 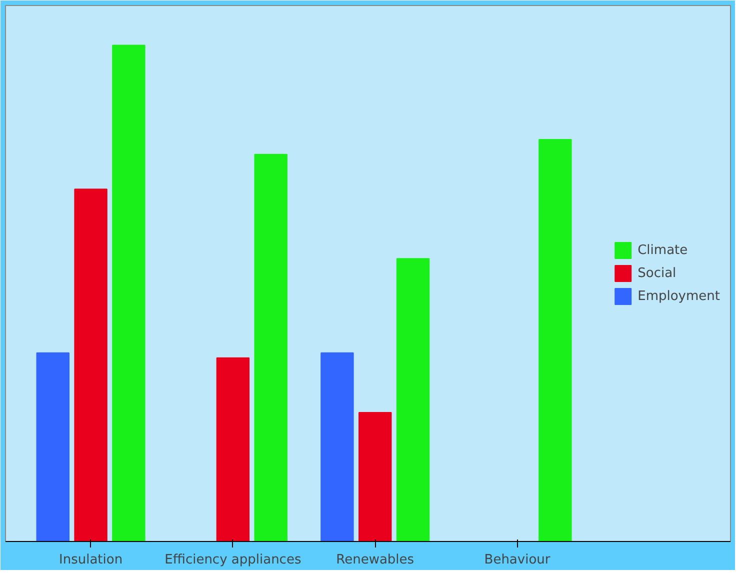 What do you see at coordinates (517, 560) in the screenshot?
I see `x-tick-label: Behaviour` at bounding box center [517, 560].